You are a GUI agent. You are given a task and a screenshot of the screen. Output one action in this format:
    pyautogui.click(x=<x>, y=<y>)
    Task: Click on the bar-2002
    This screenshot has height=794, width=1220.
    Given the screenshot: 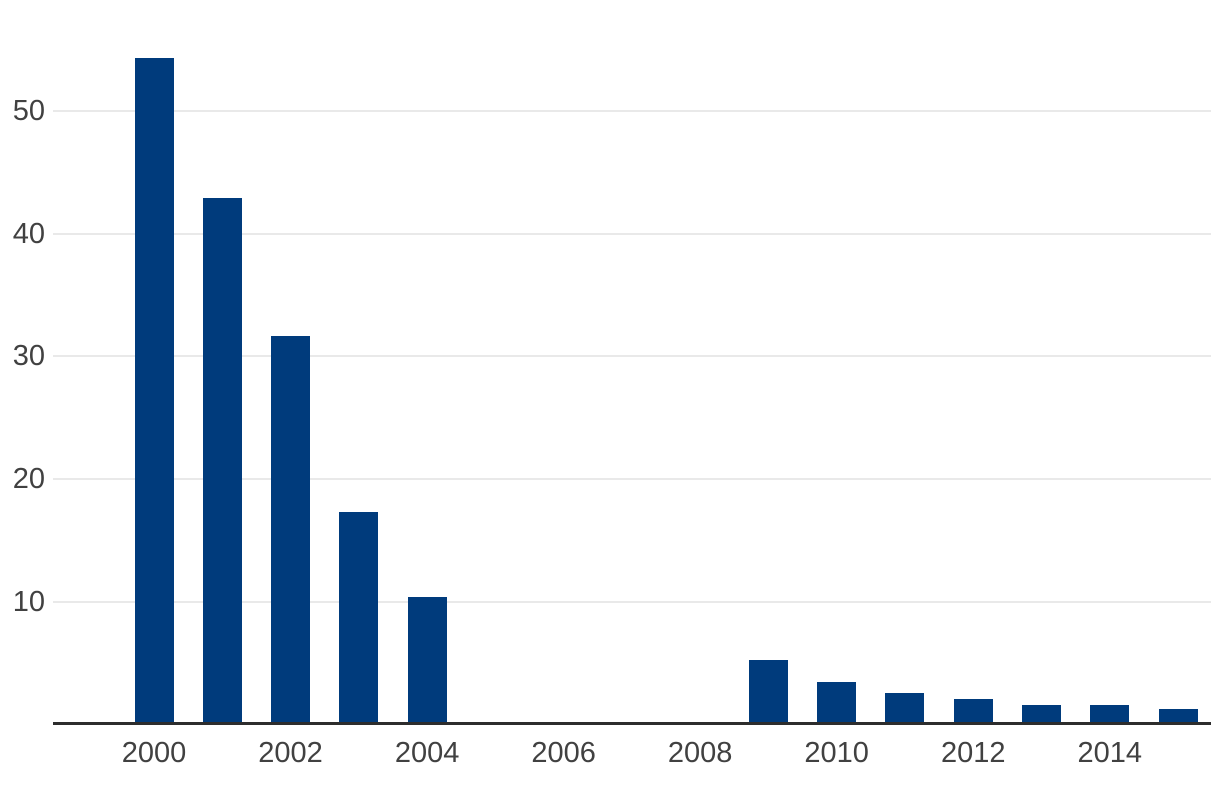 What is the action you would take?
    pyautogui.click(x=291, y=530)
    